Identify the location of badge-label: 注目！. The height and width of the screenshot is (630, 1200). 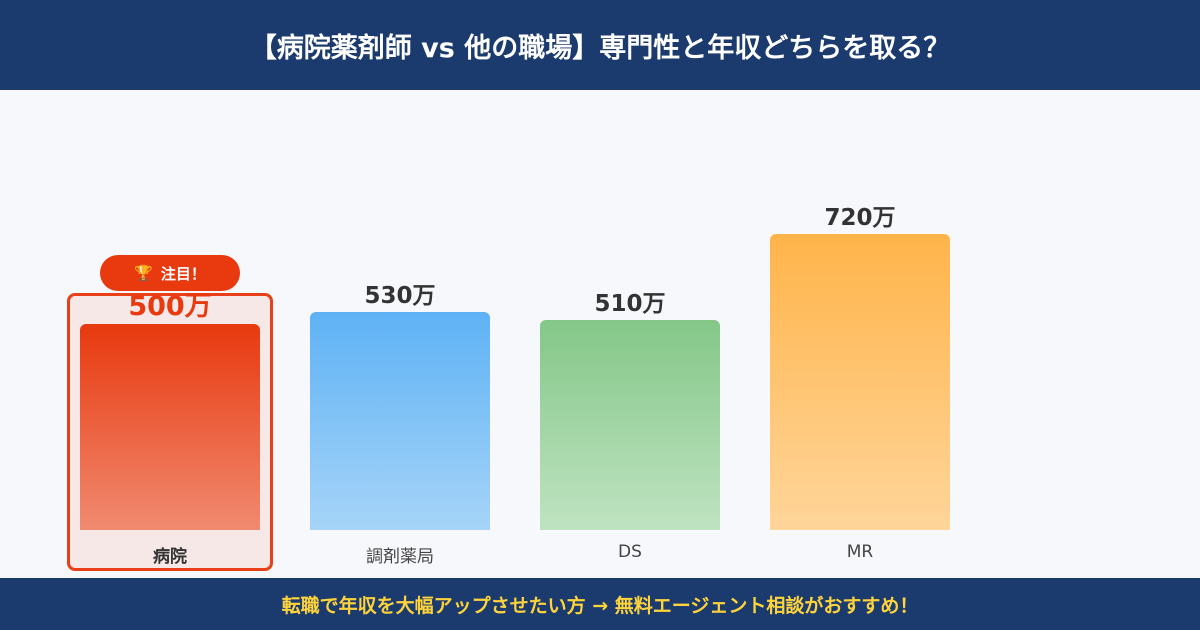
(183, 273).